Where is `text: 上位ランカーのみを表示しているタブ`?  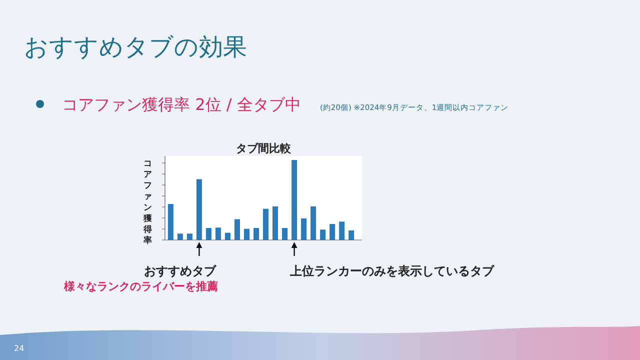 text: 上位ランカーのみを表示しているタブ is located at coordinates (392, 271).